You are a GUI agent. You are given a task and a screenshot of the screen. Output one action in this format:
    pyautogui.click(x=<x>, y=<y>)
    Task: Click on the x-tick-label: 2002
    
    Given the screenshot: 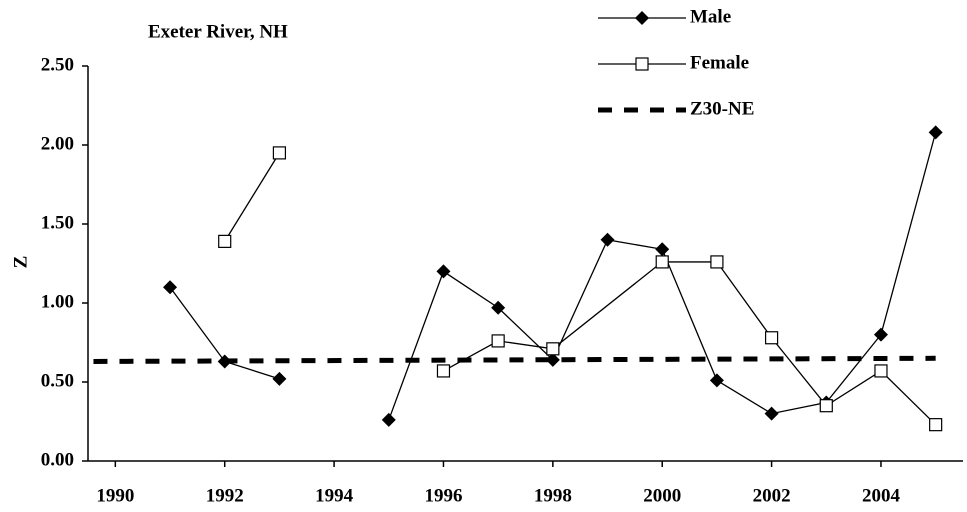 What is the action you would take?
    pyautogui.click(x=772, y=495)
    